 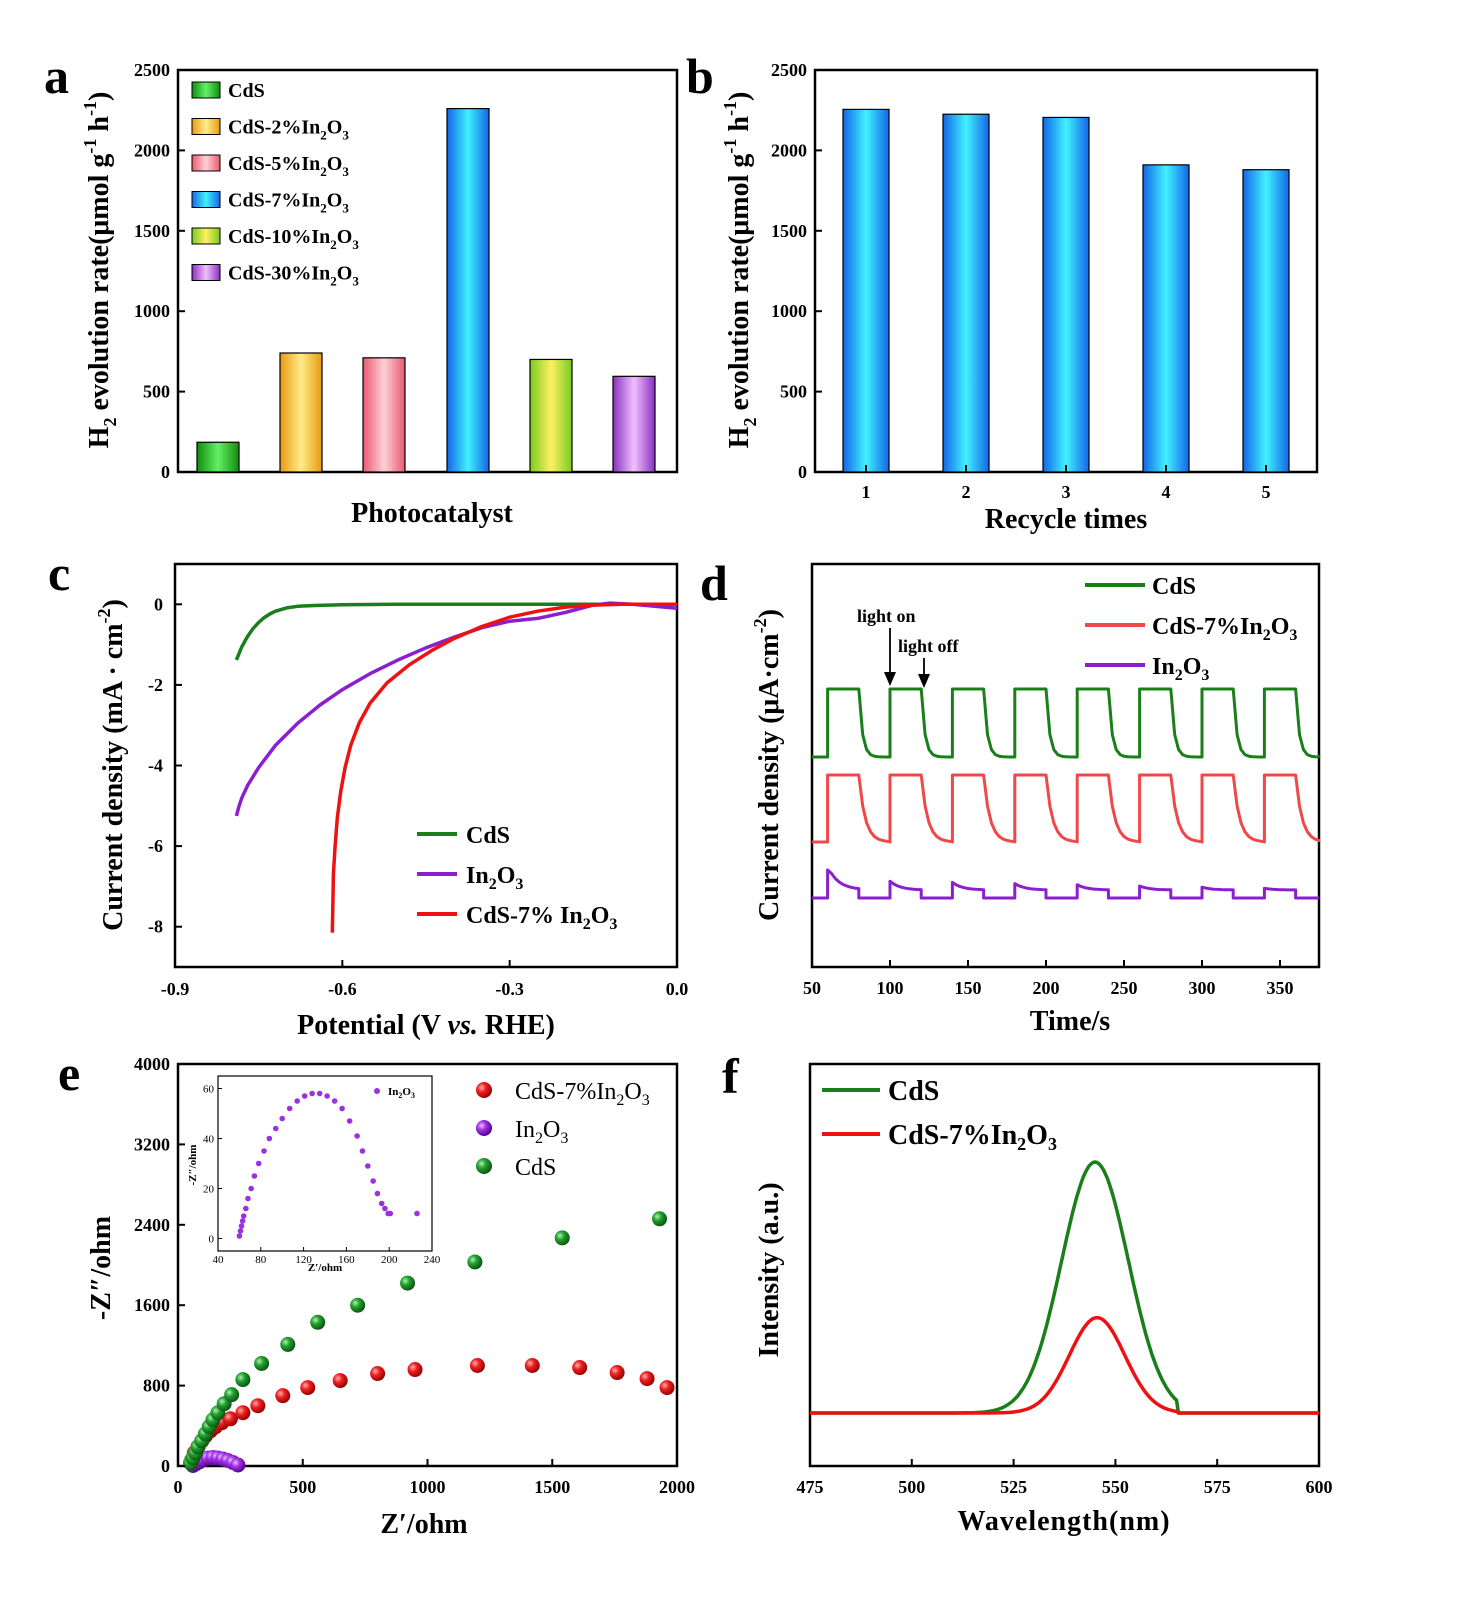 What do you see at coordinates (288, 203) in the screenshot?
I see `legend-label-a: CdS-7%In2​O3​` at bounding box center [288, 203].